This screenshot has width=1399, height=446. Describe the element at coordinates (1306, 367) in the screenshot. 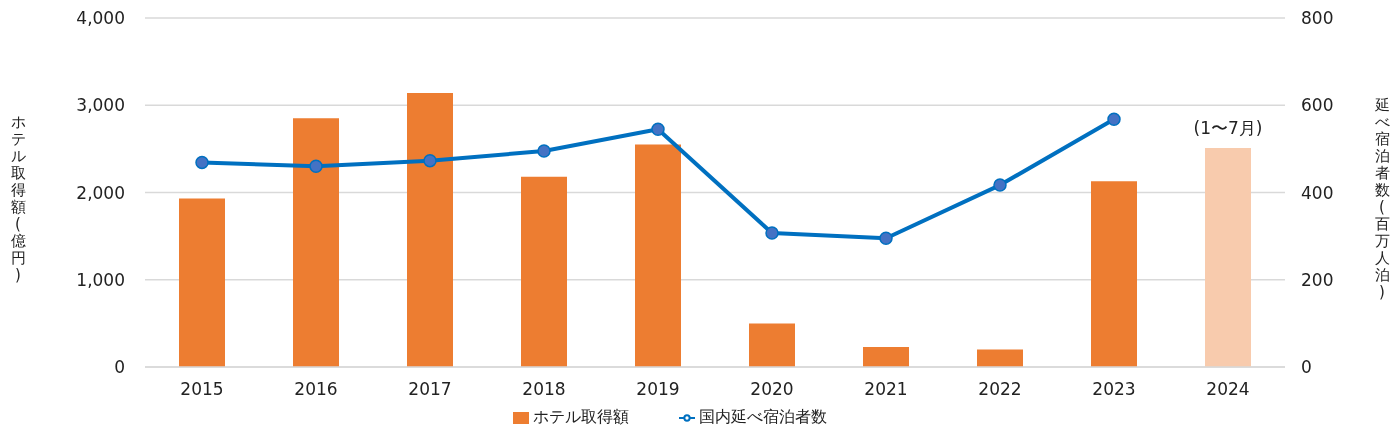

I see `y2-tick-label: 0` at that location.